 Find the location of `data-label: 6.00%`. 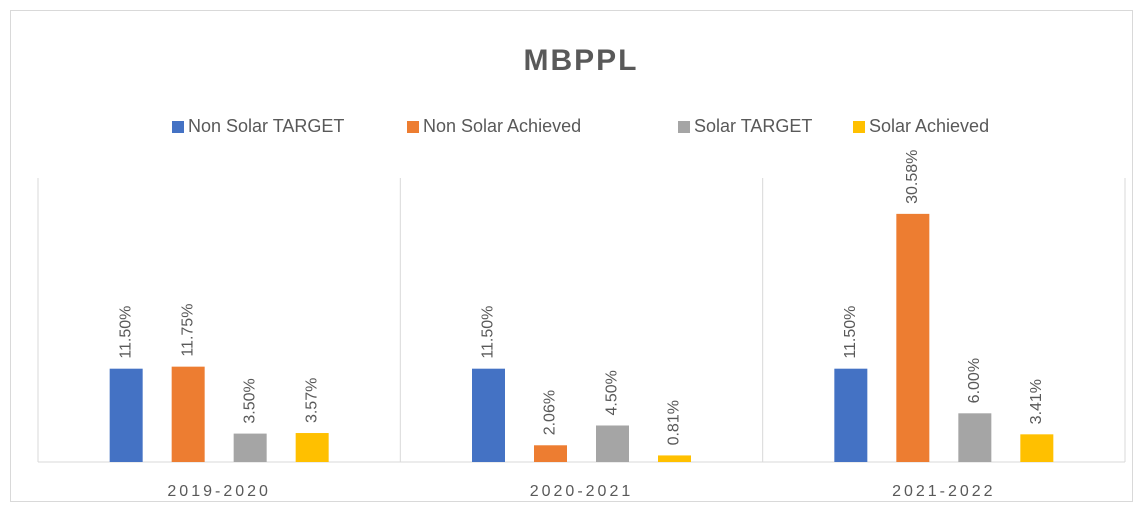

data-label: 6.00% is located at coordinates (974, 380).